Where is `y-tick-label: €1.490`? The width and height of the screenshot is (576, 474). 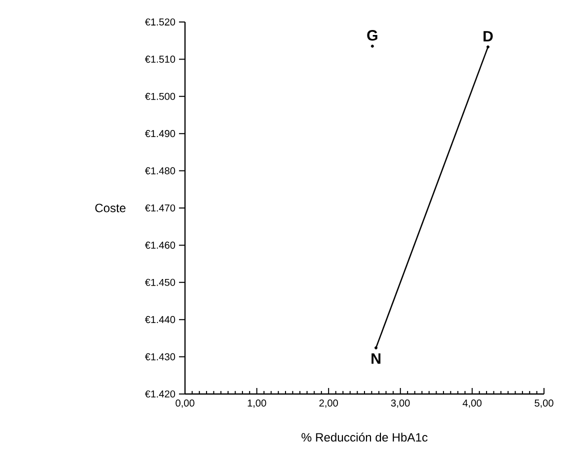 y-tick-label: €1.490 is located at coordinates (160, 134).